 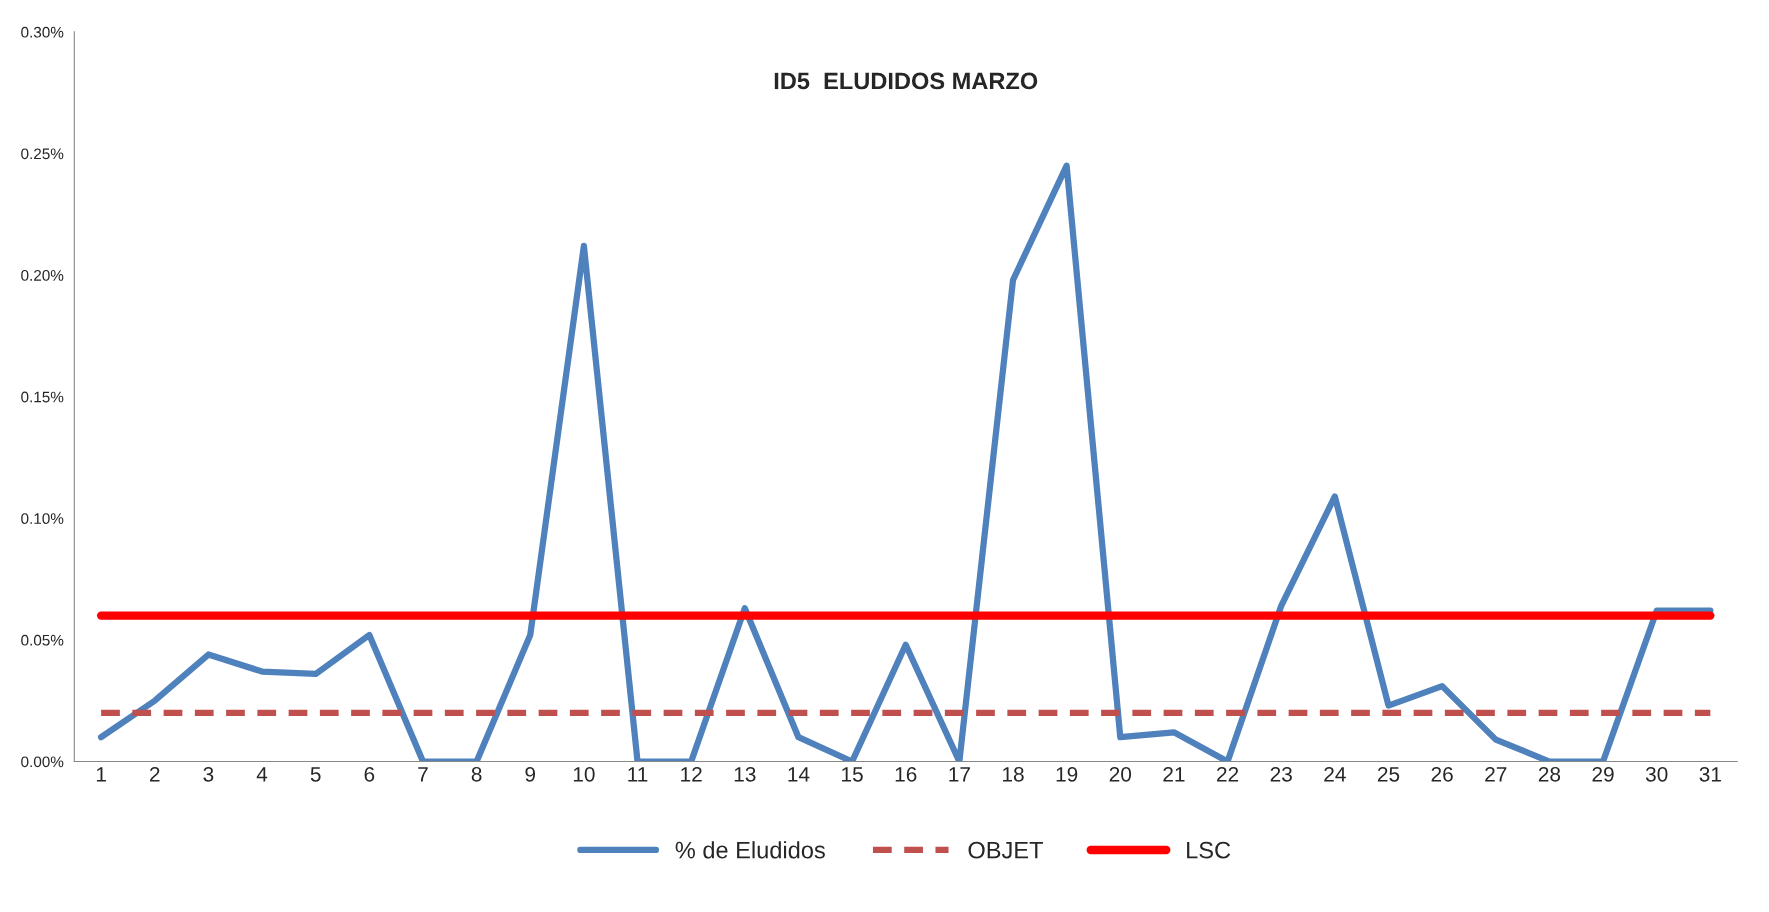 I want to click on y-tick-label: 0.10%, so click(x=42, y=519).